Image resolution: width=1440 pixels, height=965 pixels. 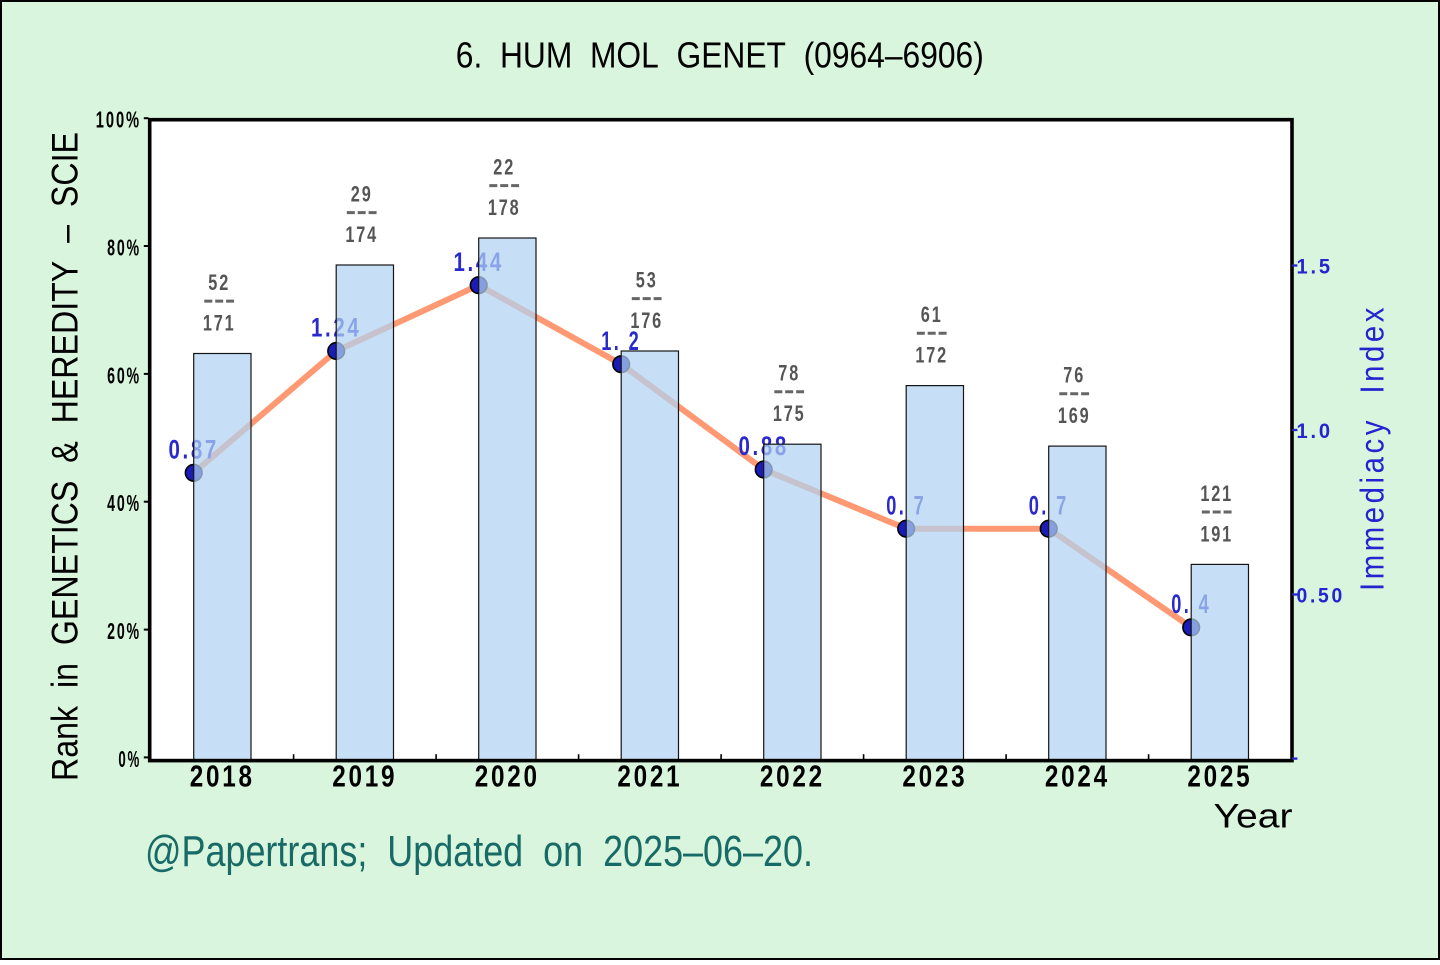 I want to click on svg-text: Year, so click(x=1253, y=816).